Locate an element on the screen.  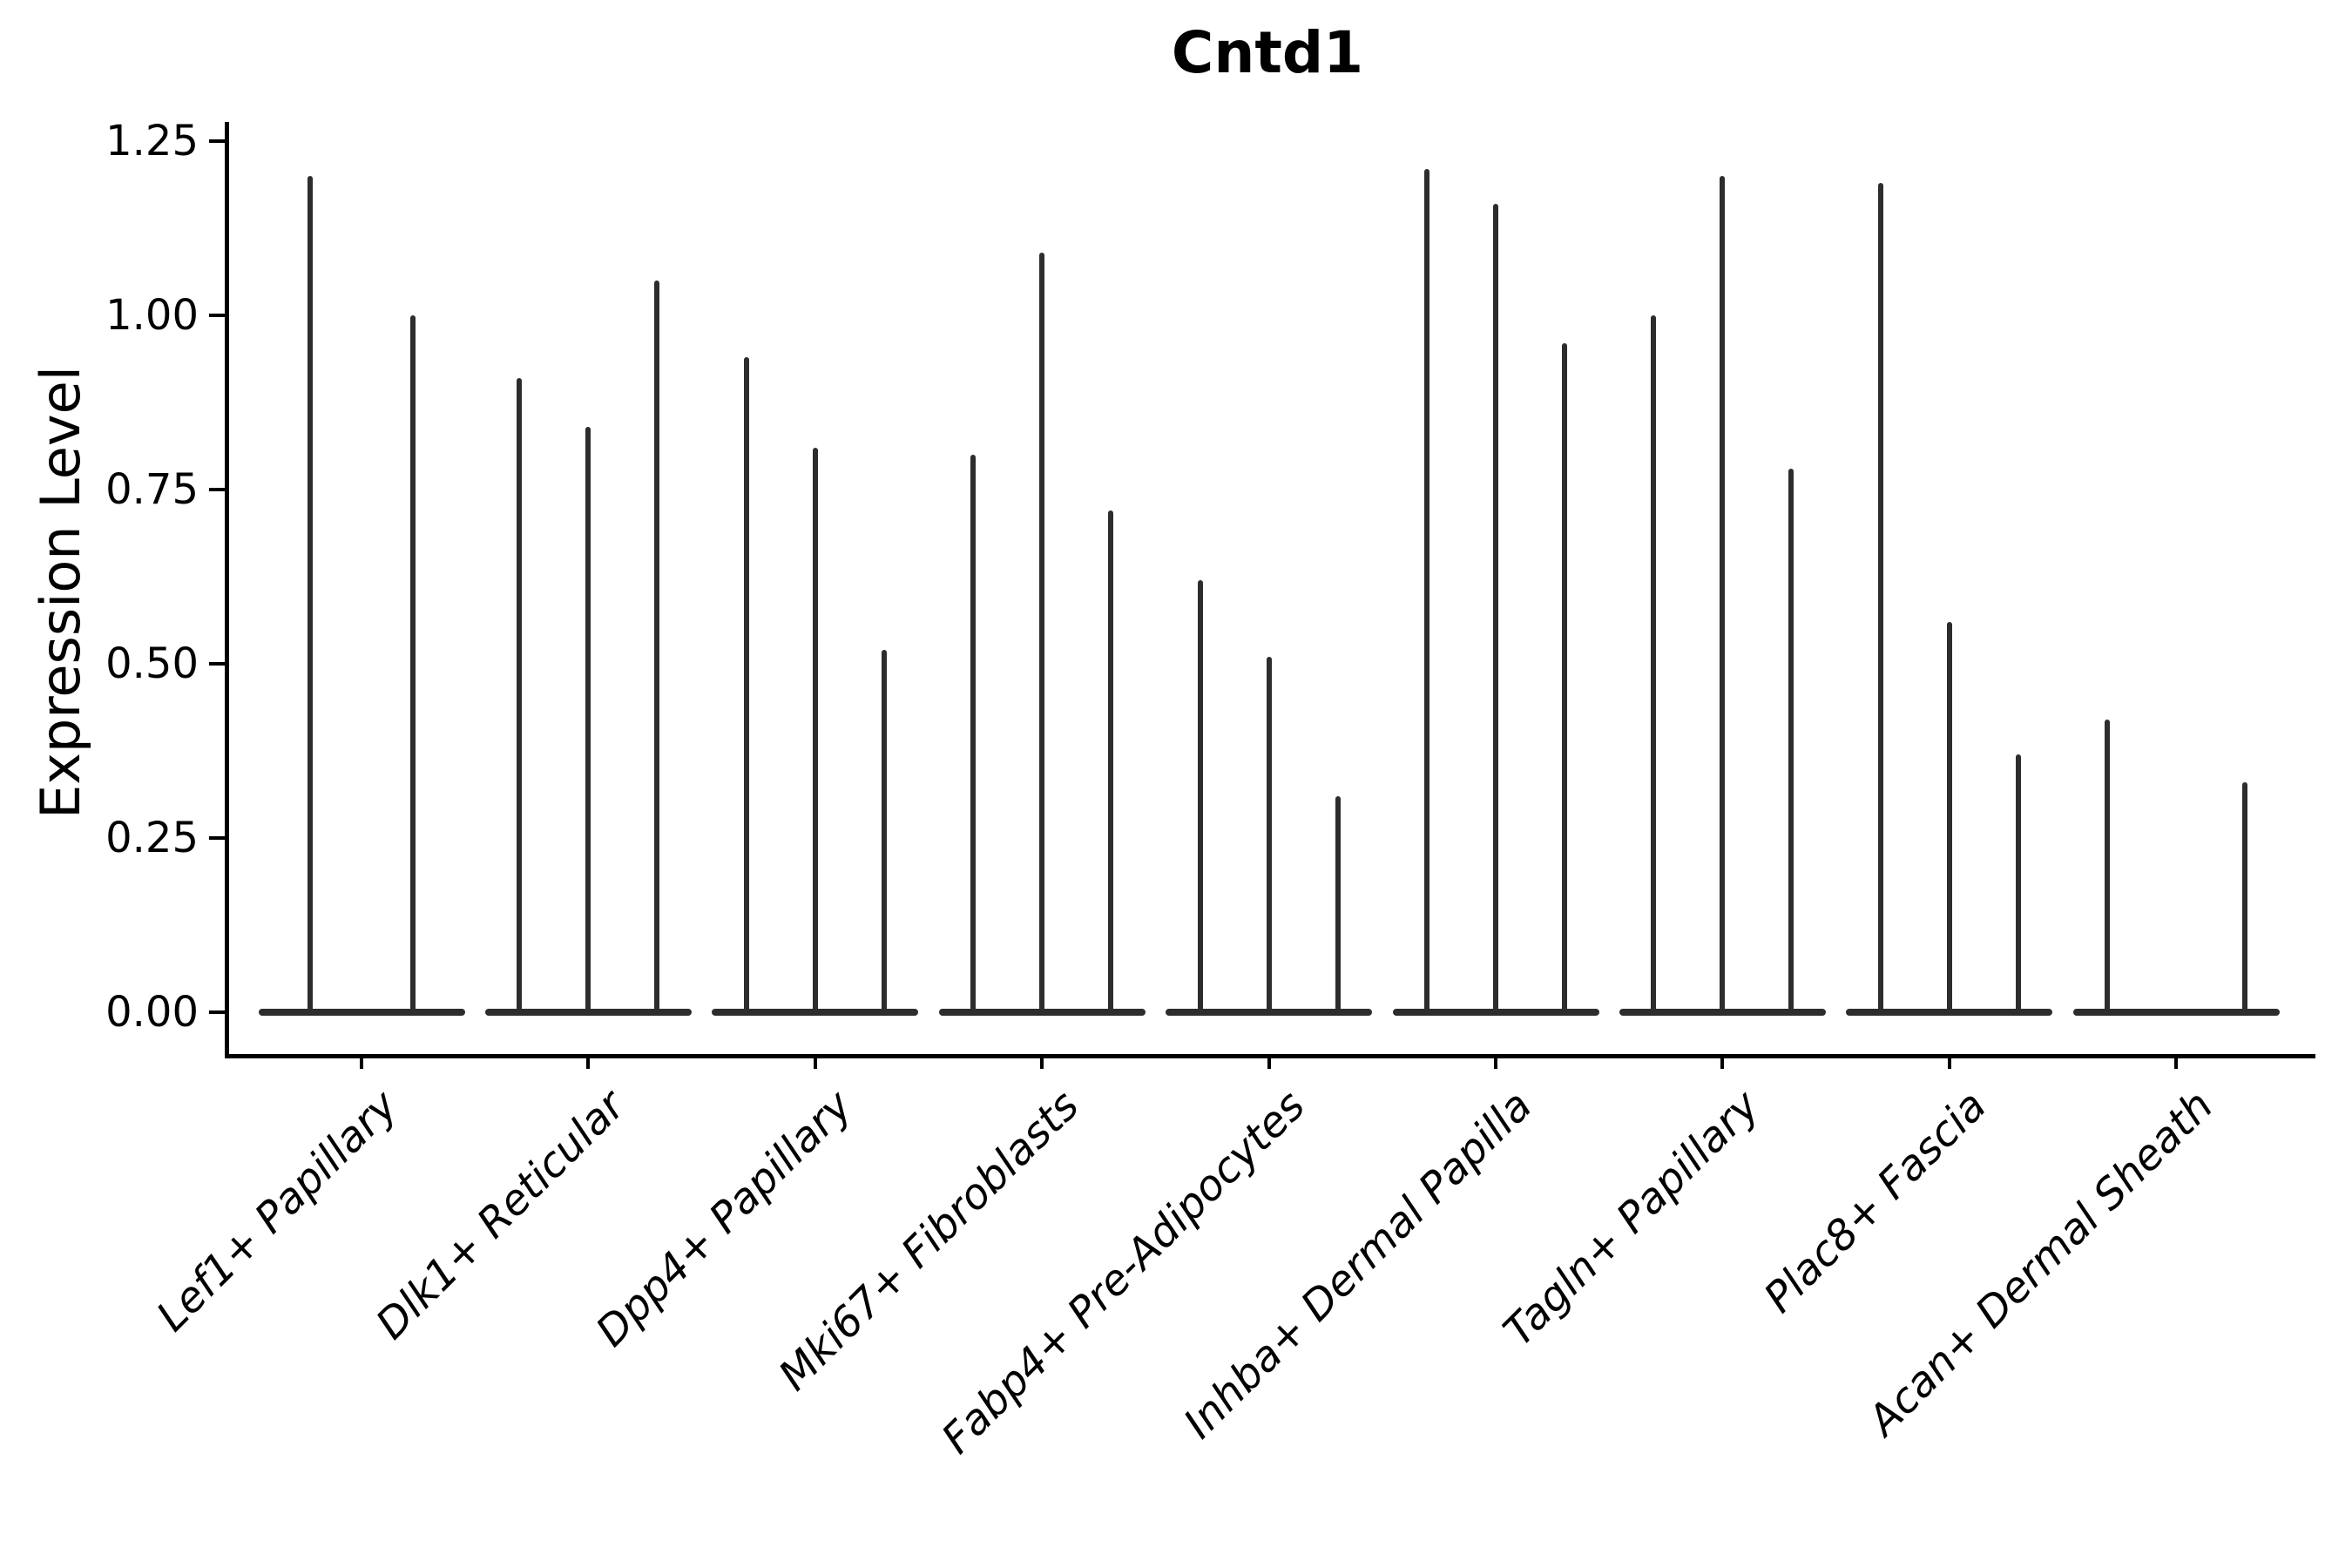
y-axis-label: Expression Level is located at coordinates (61, 592).